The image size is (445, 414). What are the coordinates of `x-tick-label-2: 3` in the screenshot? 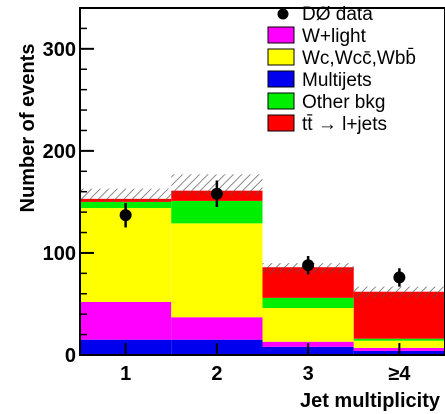 It's located at (308, 374).